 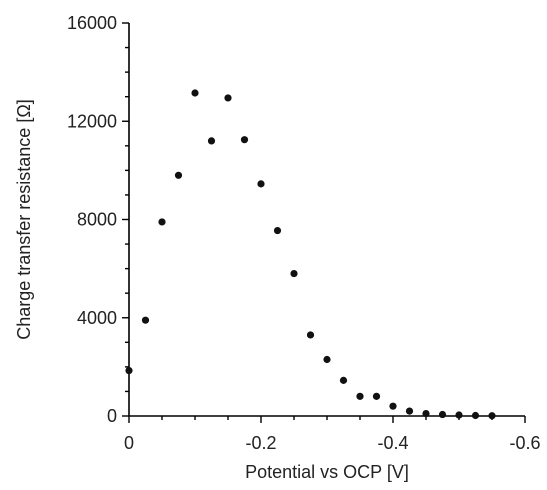 I want to click on x-tick-label: -0.6, so click(x=524, y=443).